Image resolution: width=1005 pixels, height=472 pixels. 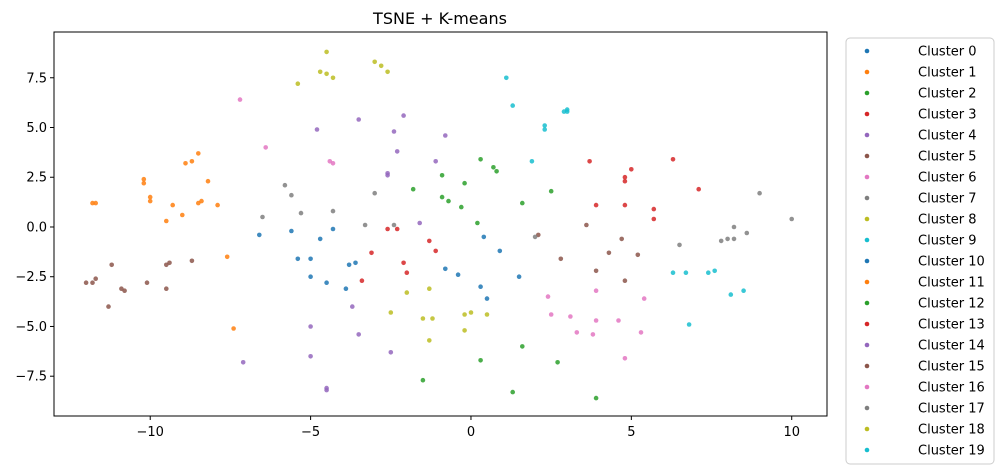 I want to click on legend-entry: Cluster 13, so click(x=924, y=325).